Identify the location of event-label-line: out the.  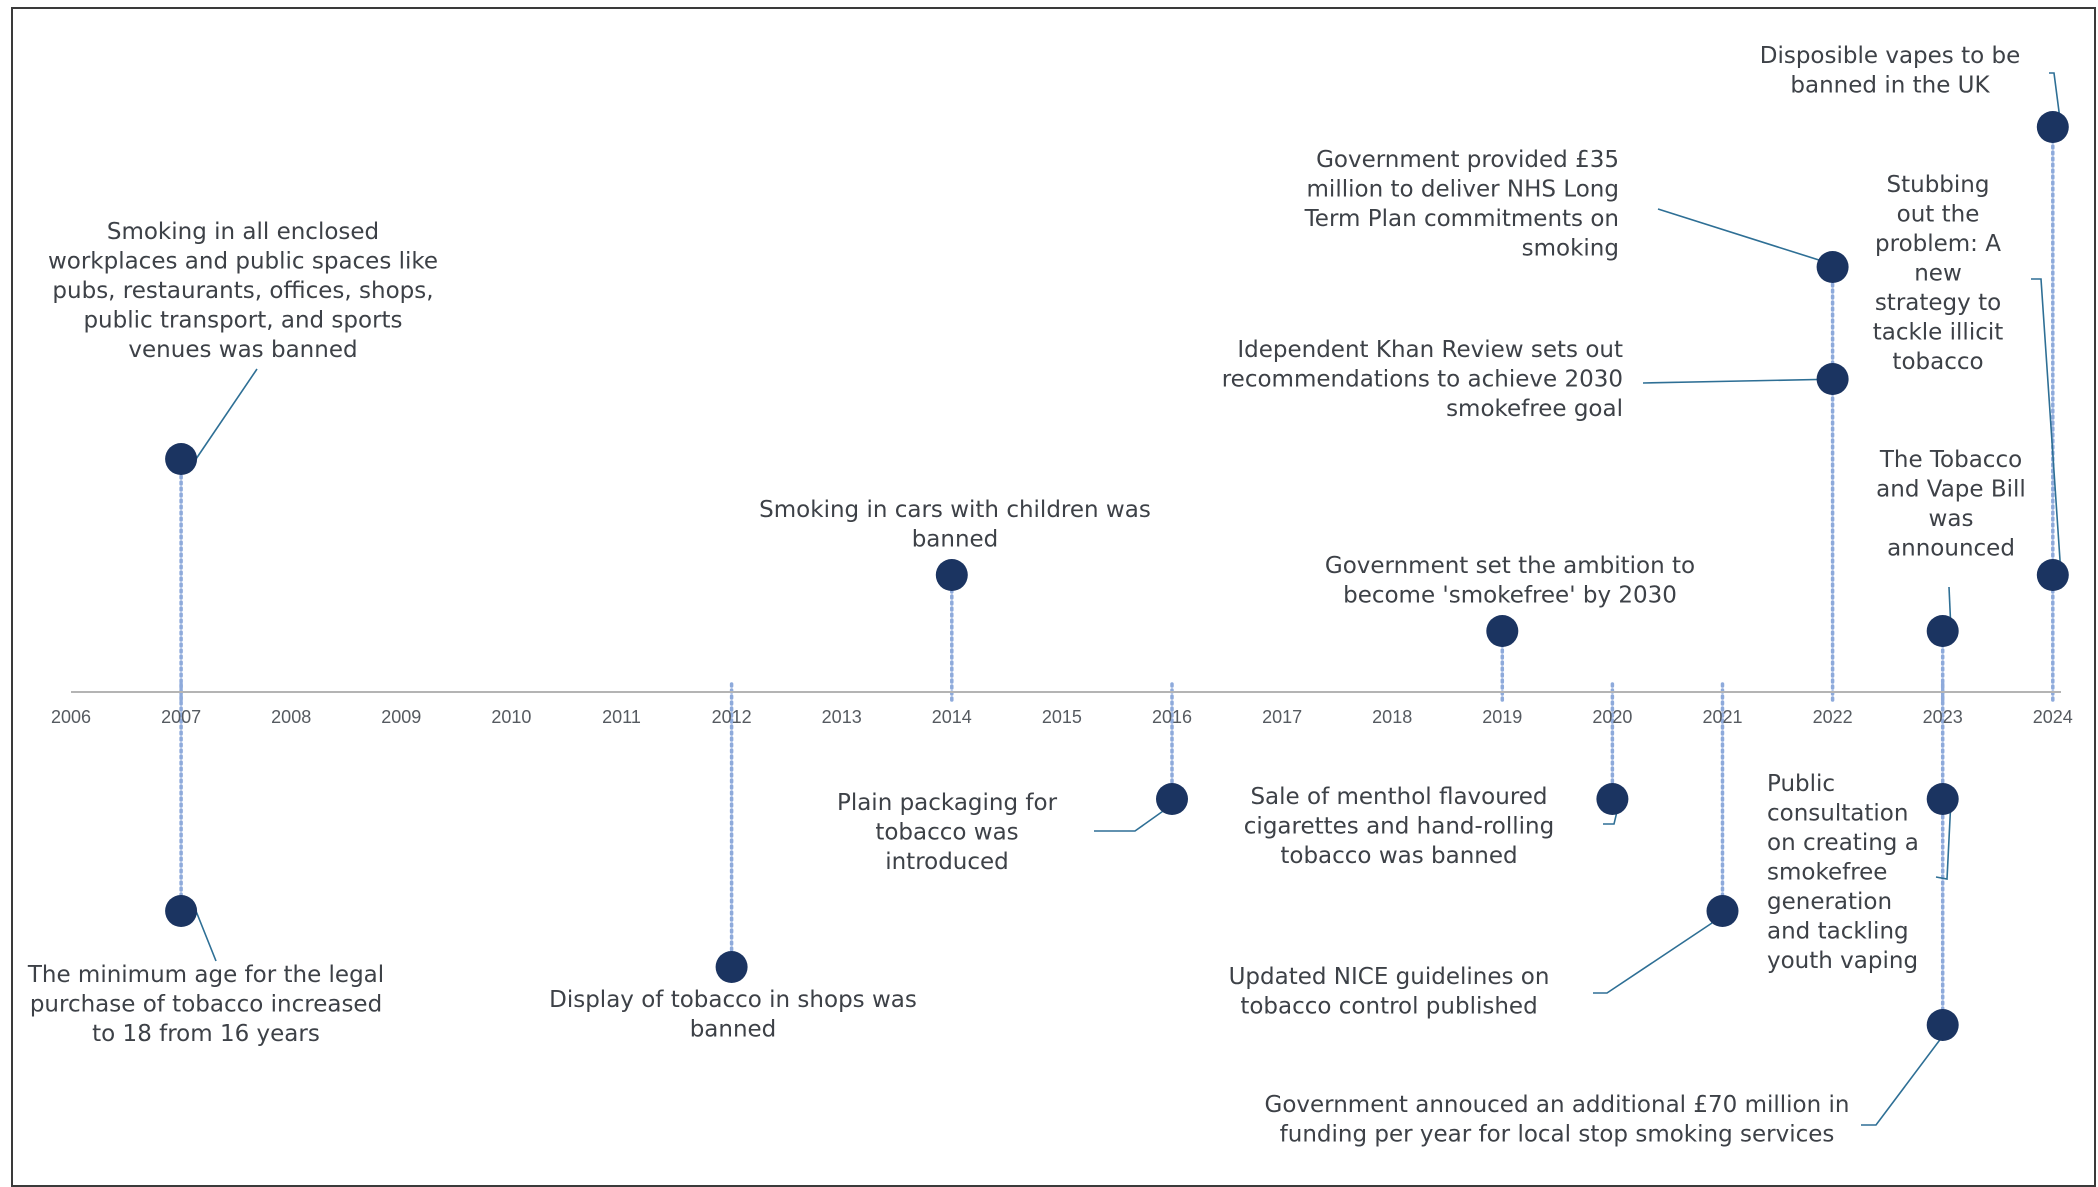
(1938, 215).